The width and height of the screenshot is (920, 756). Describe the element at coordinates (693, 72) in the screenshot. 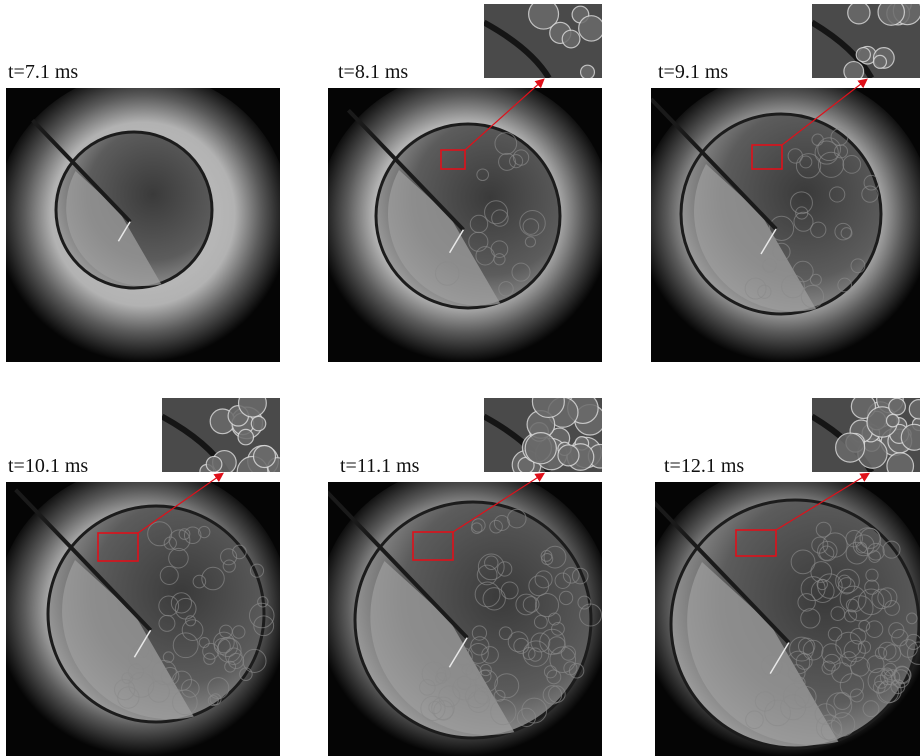

I see `time-label-3: t=9.1 ms` at that location.